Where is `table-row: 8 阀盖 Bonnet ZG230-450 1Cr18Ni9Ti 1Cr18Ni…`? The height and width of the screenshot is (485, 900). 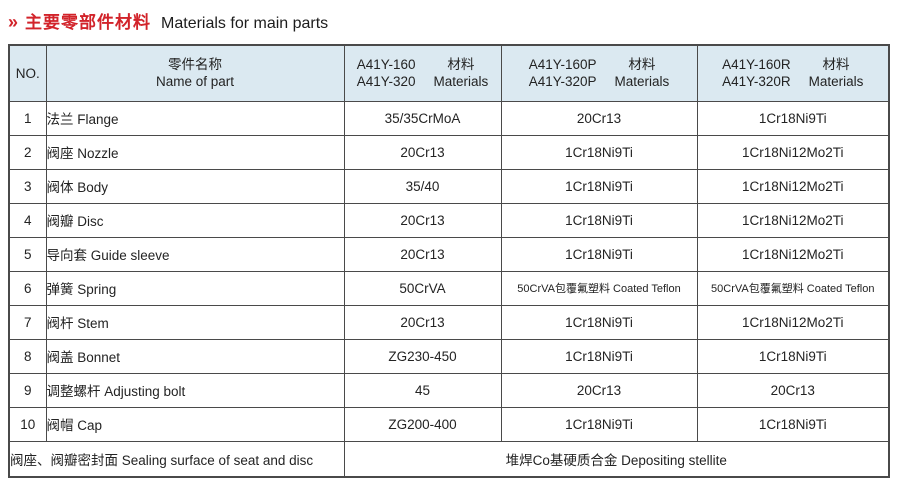
table-row: 8 阀盖 Bonnet ZG230-450 1Cr18Ni9Ti 1Cr18Ni… is located at coordinates (449, 356).